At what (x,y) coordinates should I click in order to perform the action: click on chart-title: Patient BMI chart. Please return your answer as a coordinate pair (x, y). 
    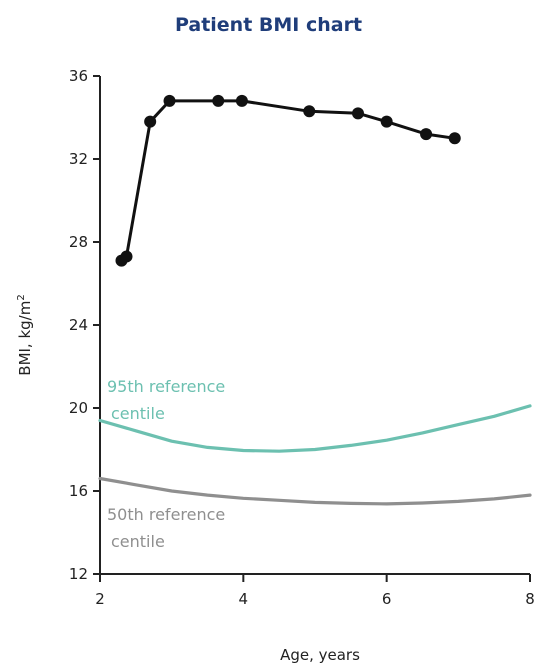
    Looking at the image, I should click on (268, 25).